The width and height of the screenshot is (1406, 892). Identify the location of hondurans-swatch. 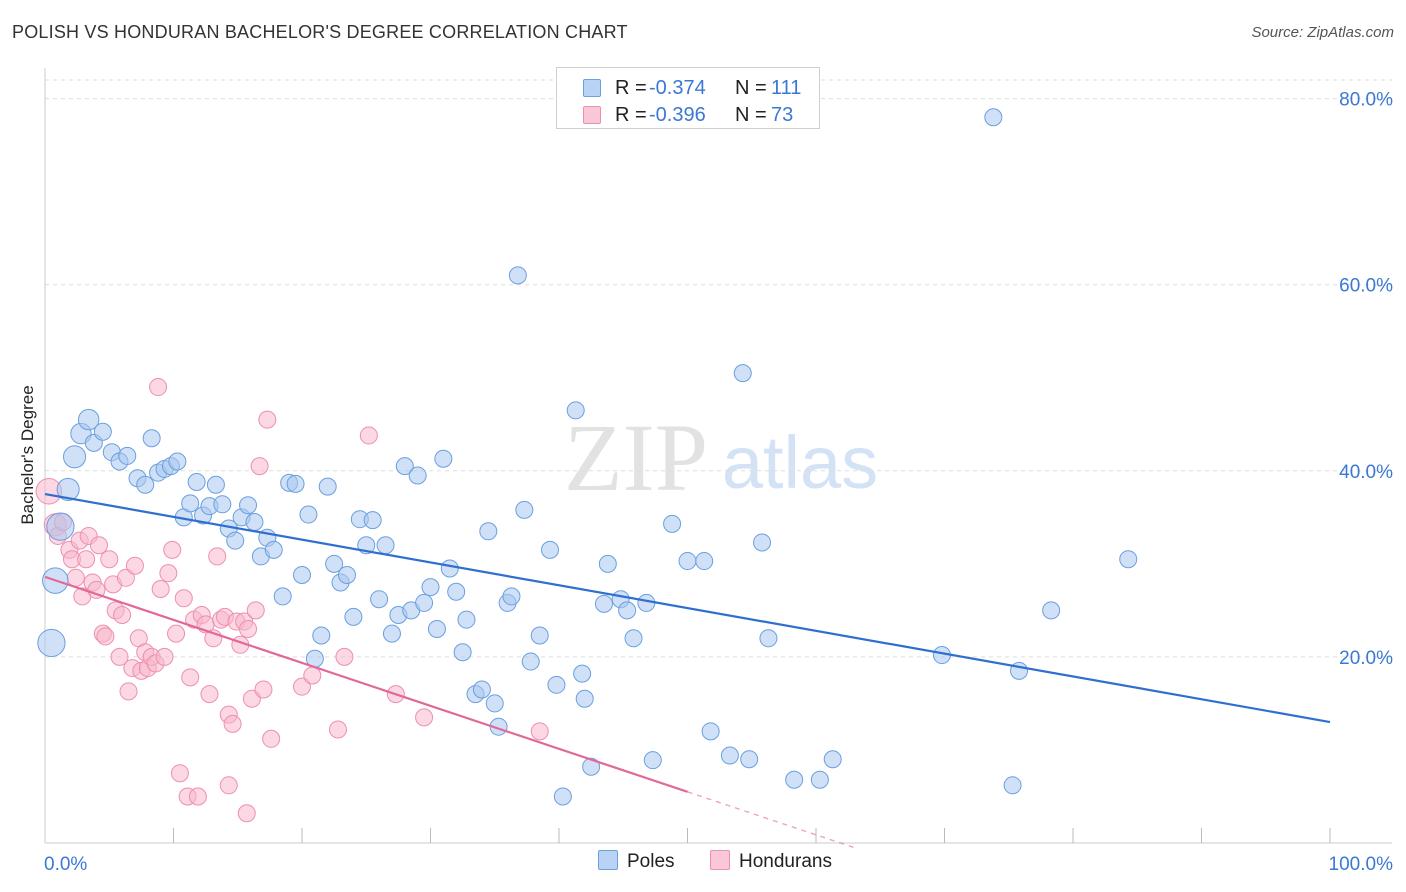
(592, 115).